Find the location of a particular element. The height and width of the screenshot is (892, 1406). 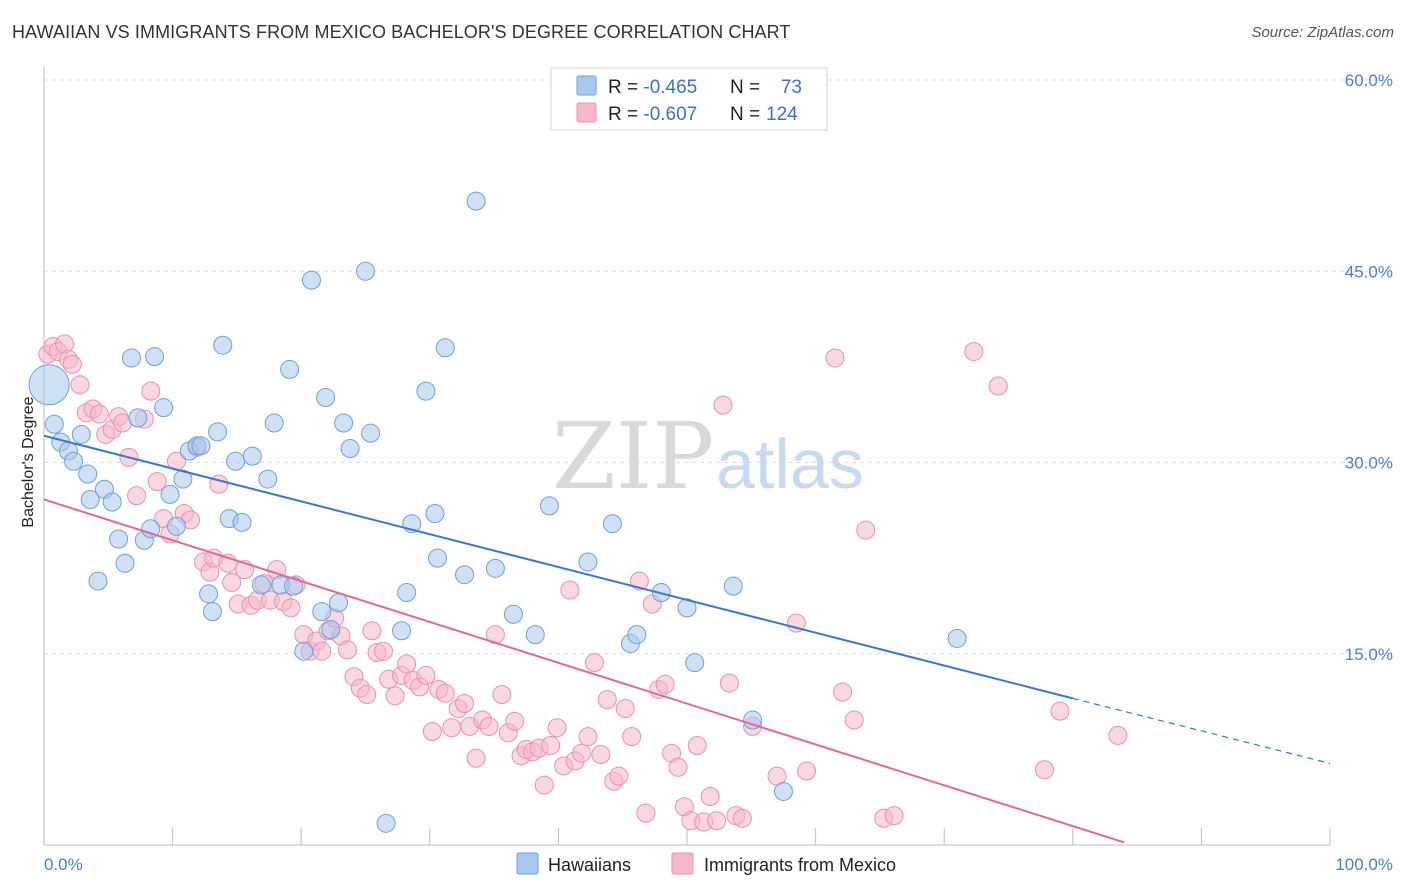

bottom-legend-label-immigrants: Immigrants from Mexico is located at coordinates (800, 865).